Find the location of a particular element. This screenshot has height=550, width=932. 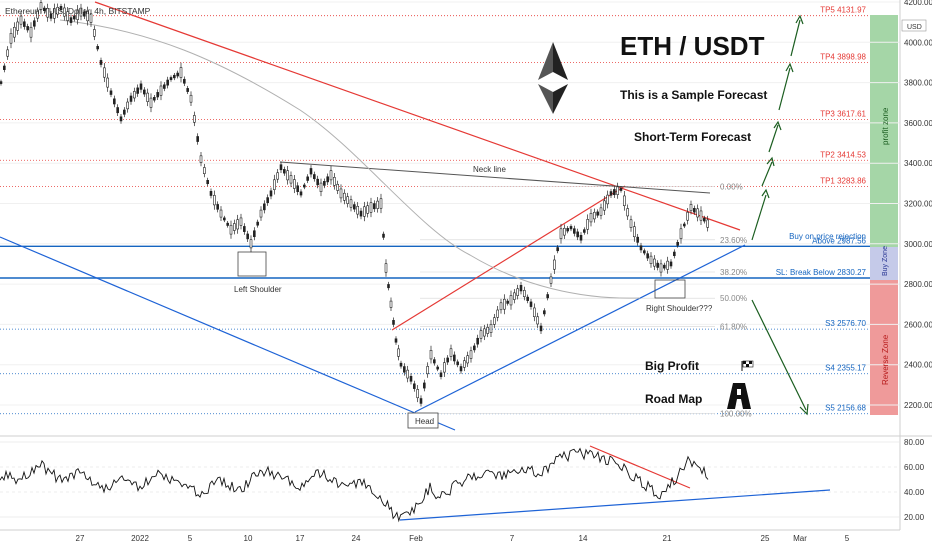

neck-line-label: Neck line is located at coordinates (489, 169).